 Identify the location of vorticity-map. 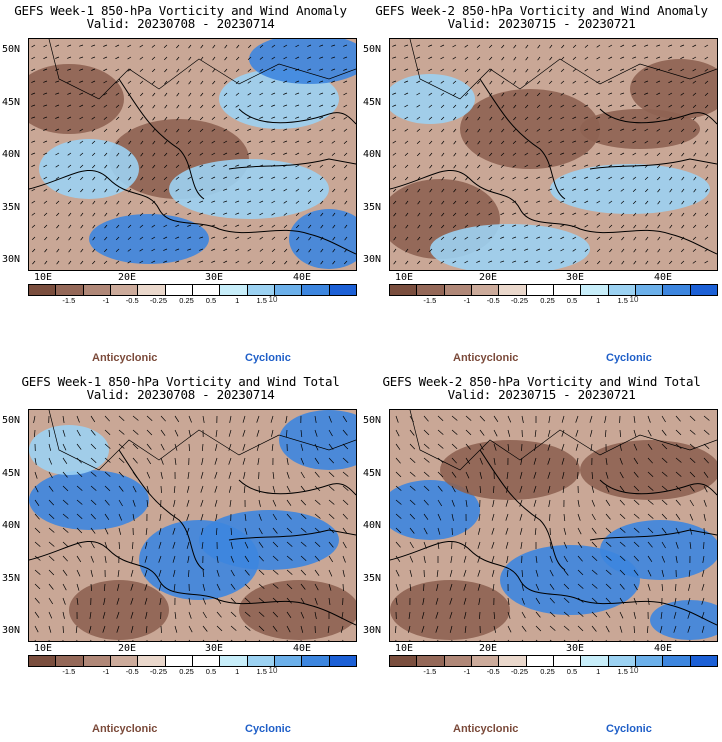
(553, 525).